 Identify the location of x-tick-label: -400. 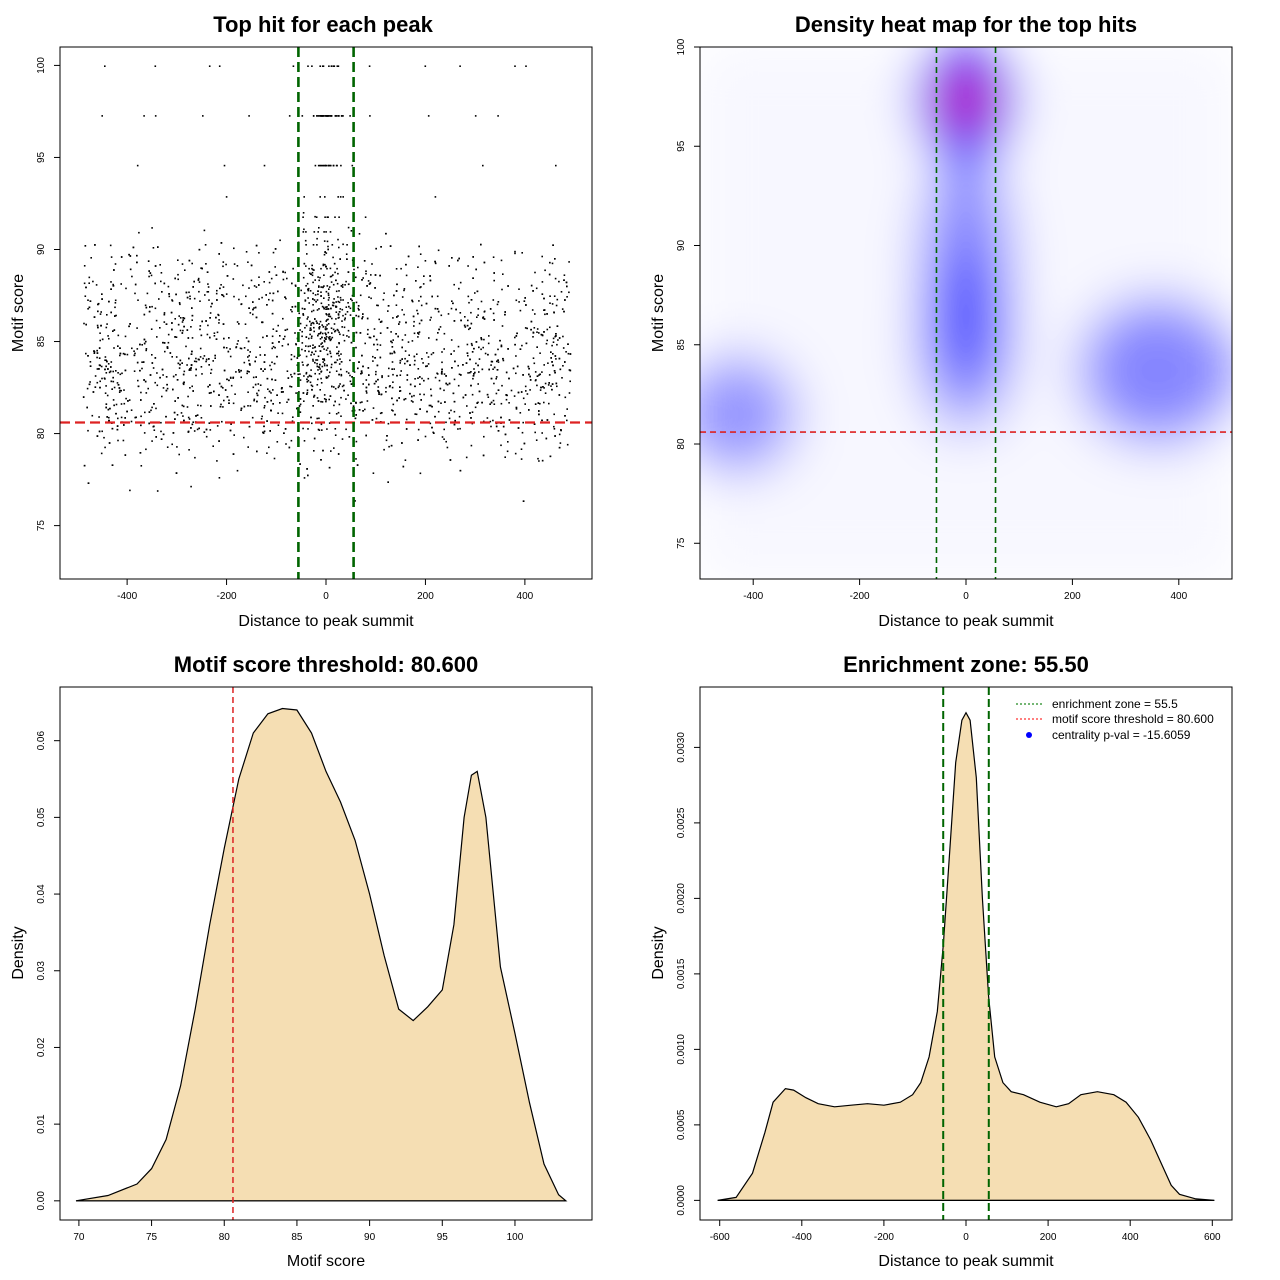
(127, 596).